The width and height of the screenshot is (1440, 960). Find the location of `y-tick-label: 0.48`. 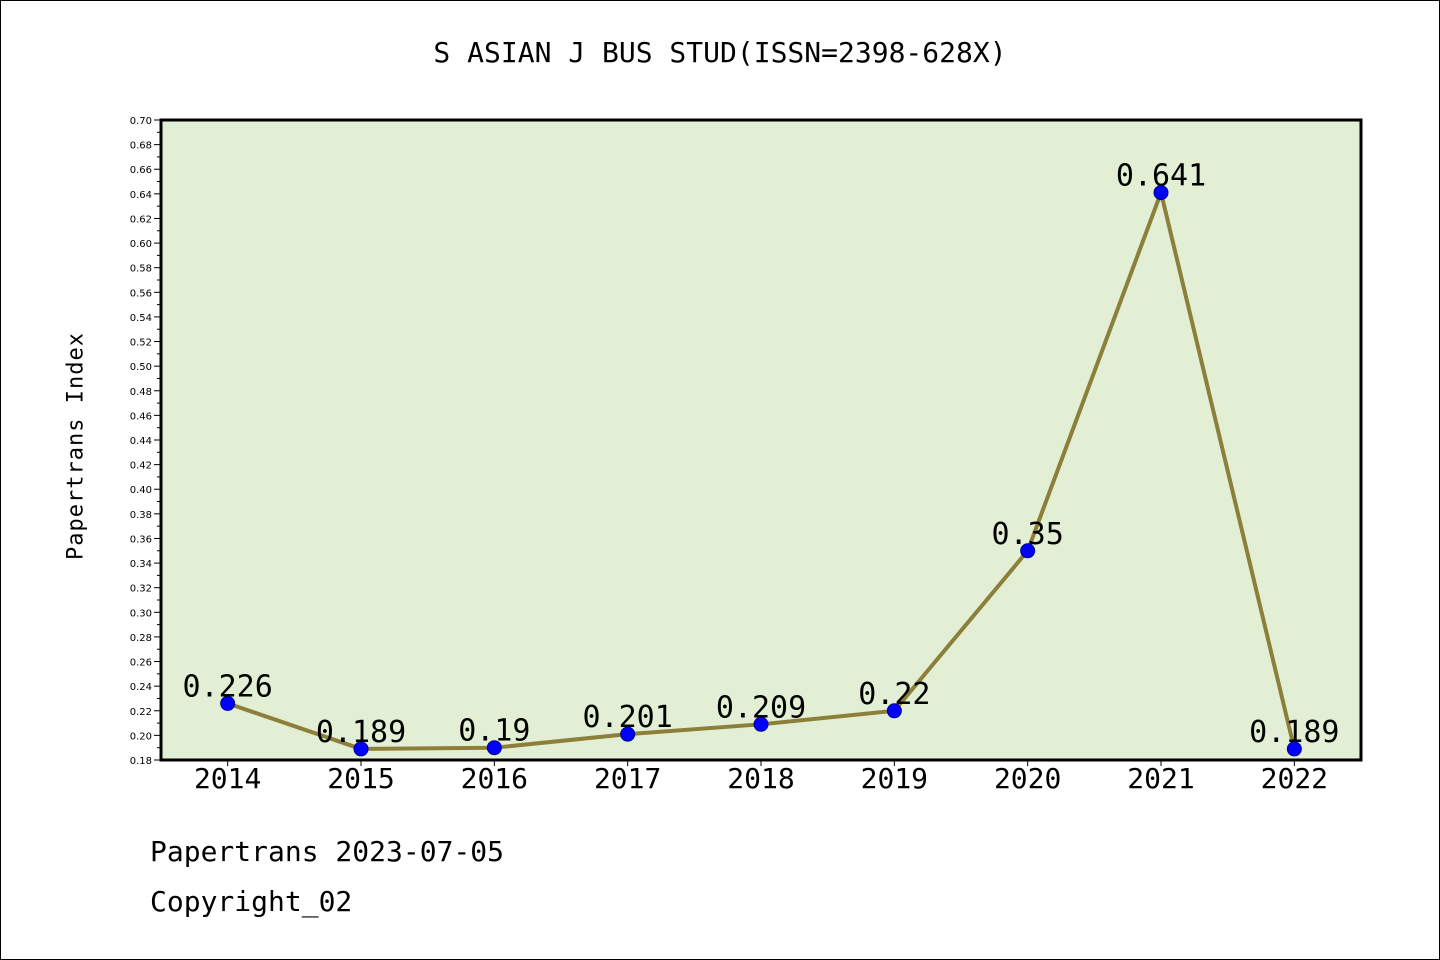

y-tick-label: 0.48 is located at coordinates (141, 392).